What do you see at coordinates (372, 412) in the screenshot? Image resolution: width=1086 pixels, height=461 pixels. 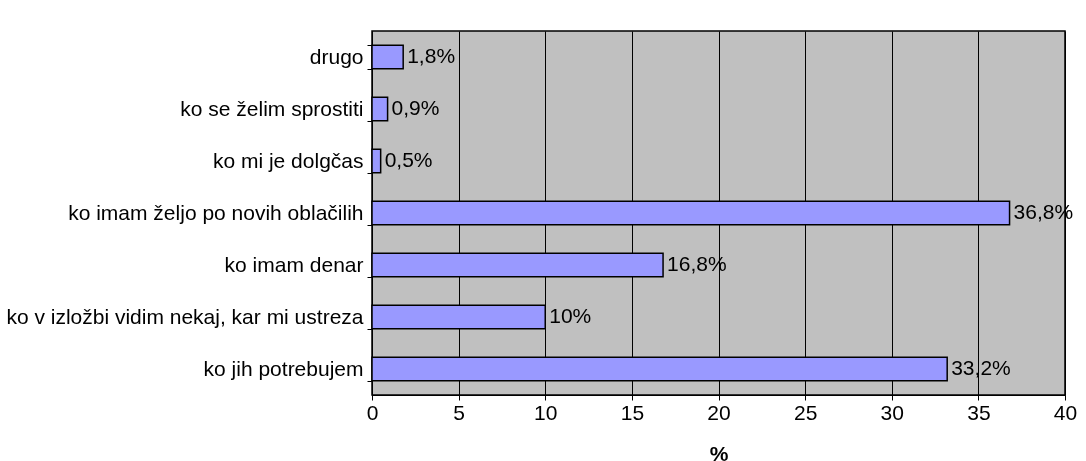 I see `x-tick-label: 0` at bounding box center [372, 412].